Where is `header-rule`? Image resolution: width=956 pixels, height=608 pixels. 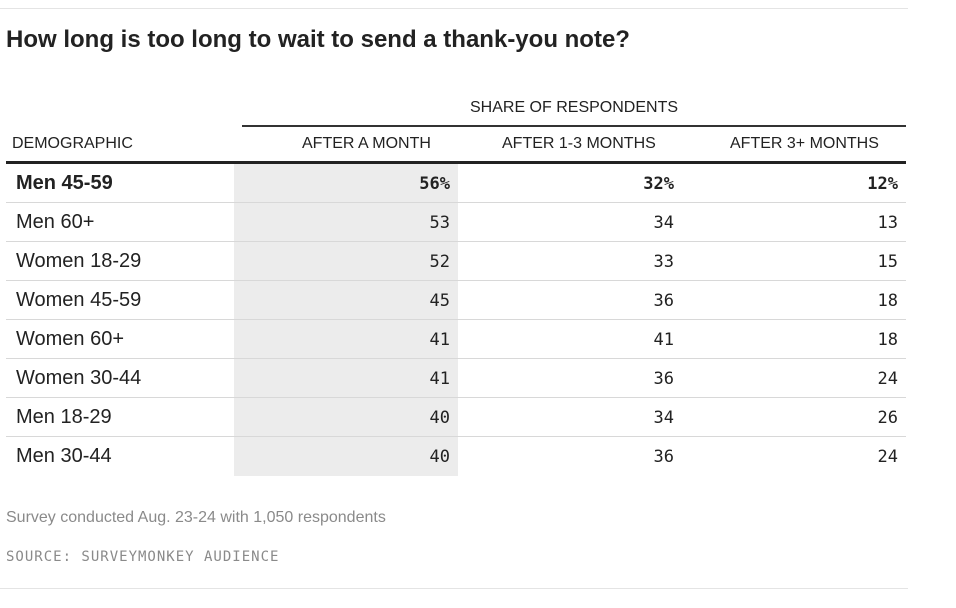
header-rule is located at coordinates (456, 162).